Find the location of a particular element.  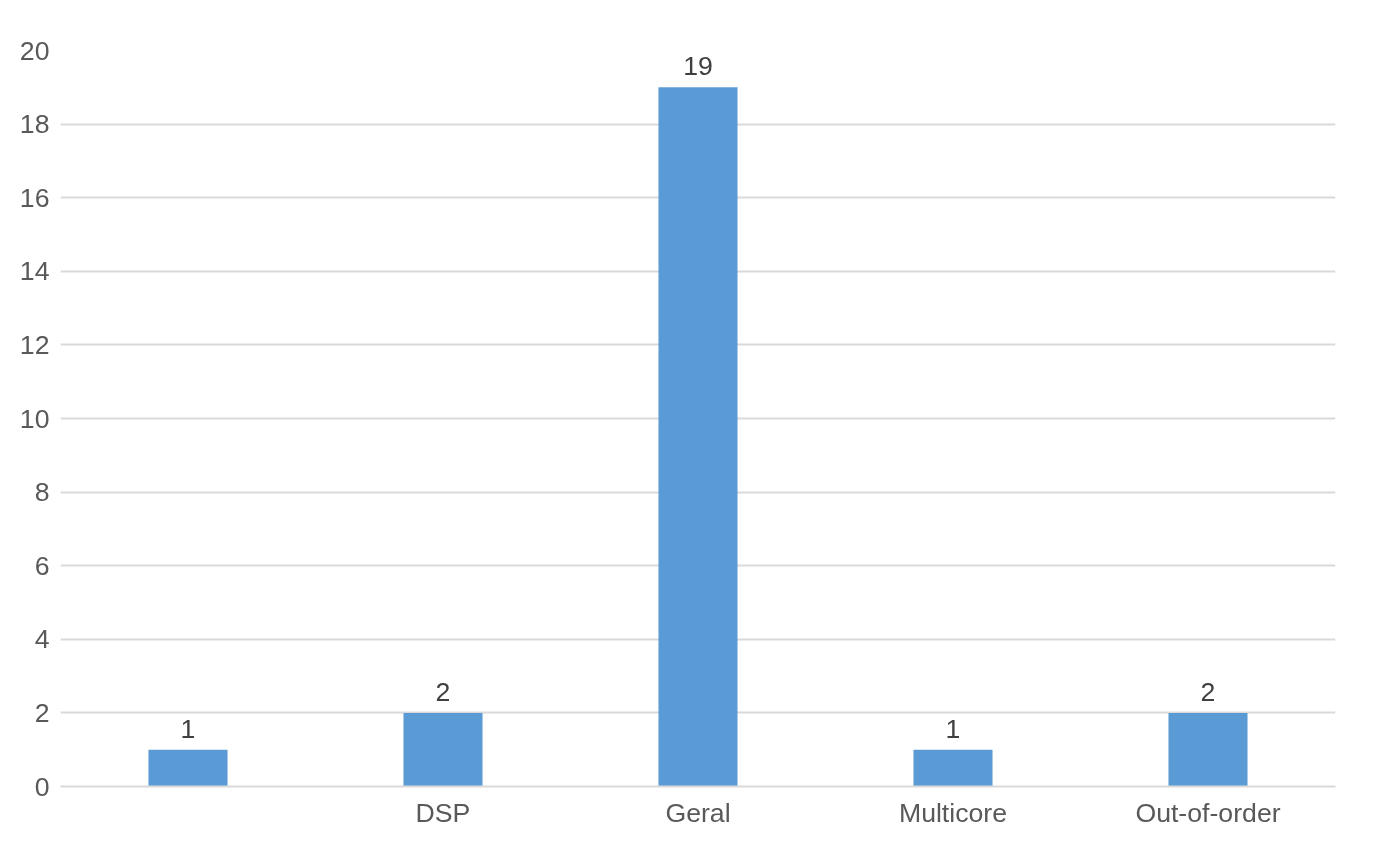

x-tick-label: Out-of-order is located at coordinates (1208, 812).